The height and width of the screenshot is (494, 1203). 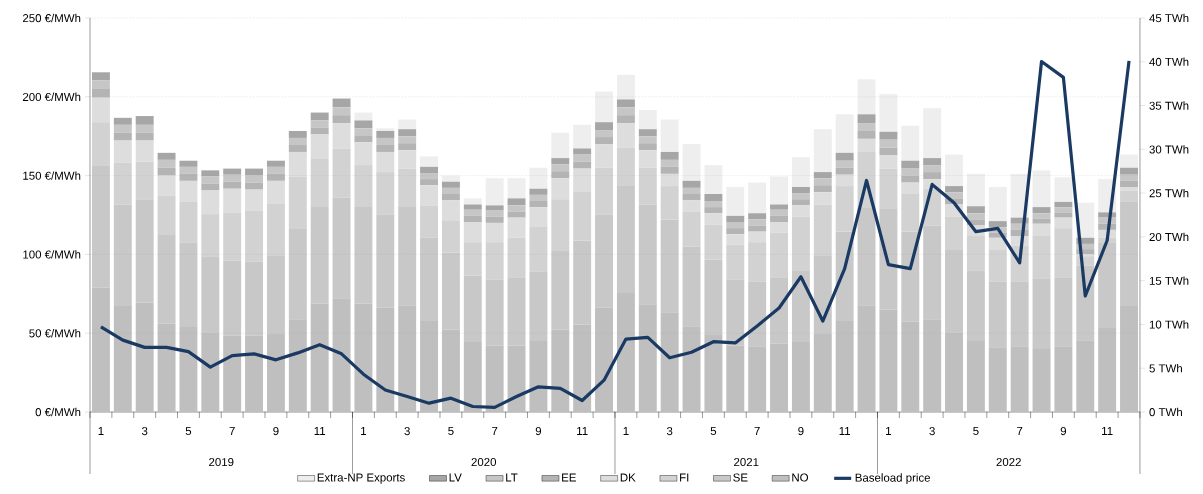 I want to click on y2-tick-label: 30 TWh, so click(x=1169, y=149).